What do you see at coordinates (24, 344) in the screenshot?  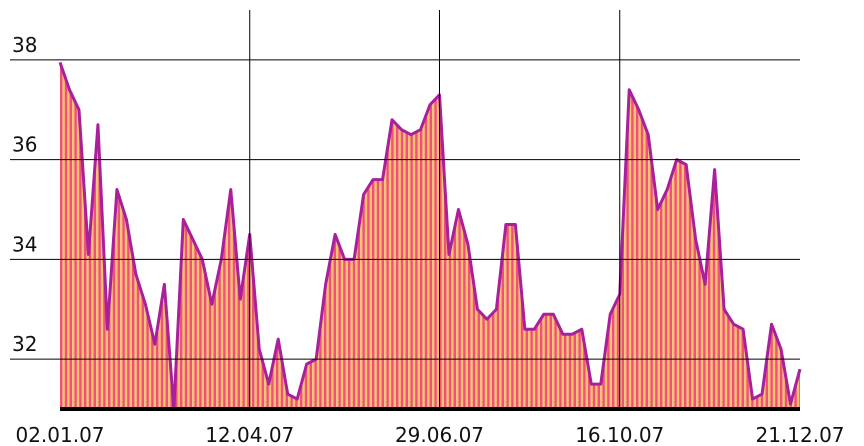 I see `y-tick-label: 32` at bounding box center [24, 344].